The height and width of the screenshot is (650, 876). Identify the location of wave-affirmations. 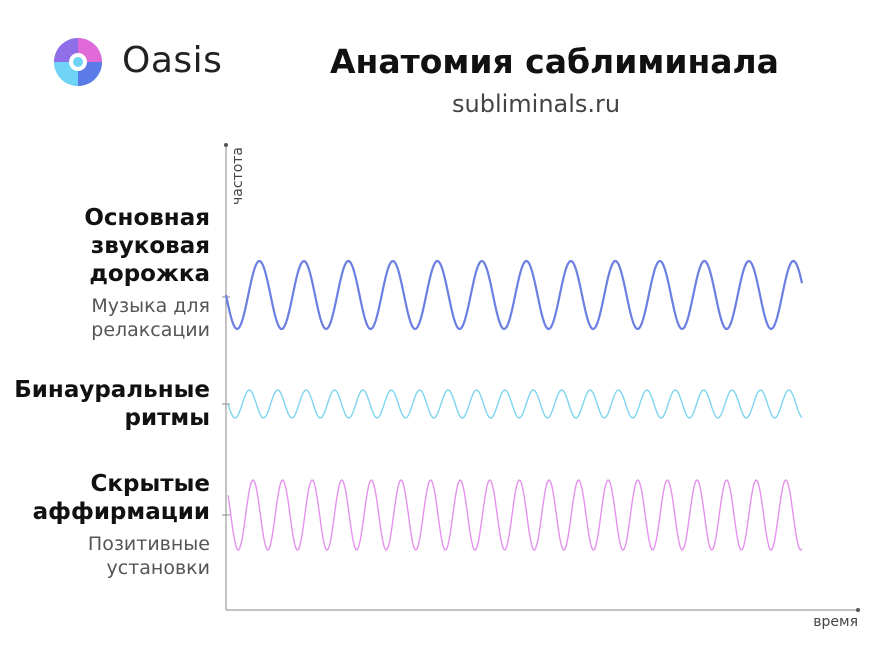
(515, 515).